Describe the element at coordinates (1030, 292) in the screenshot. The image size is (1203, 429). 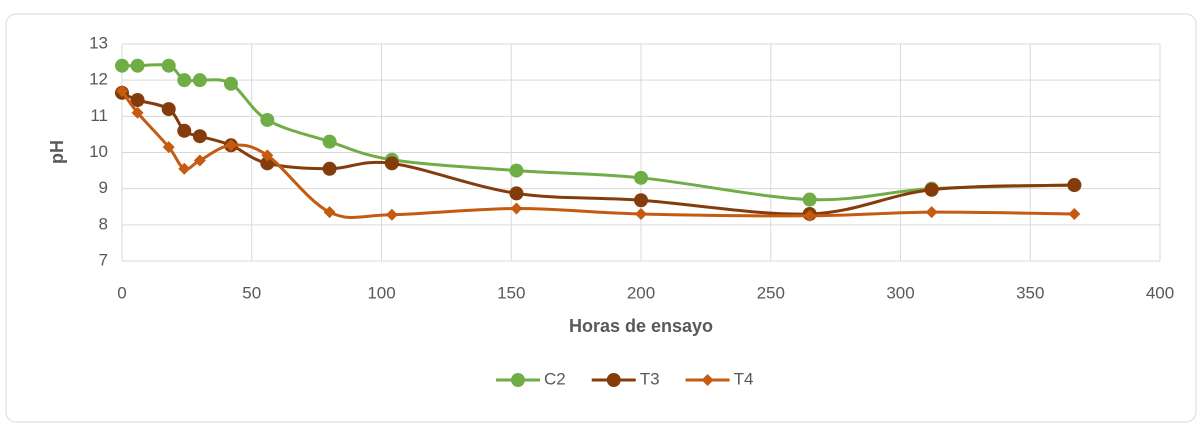
I see `x-tick-label: 350` at that location.